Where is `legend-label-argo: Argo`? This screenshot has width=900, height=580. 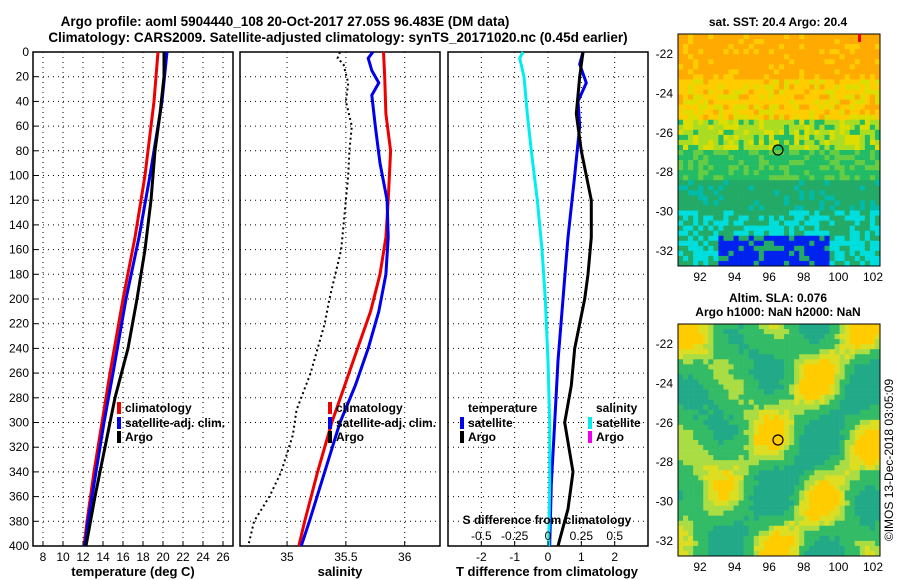
legend-label-argo: Argo is located at coordinates (139, 437).